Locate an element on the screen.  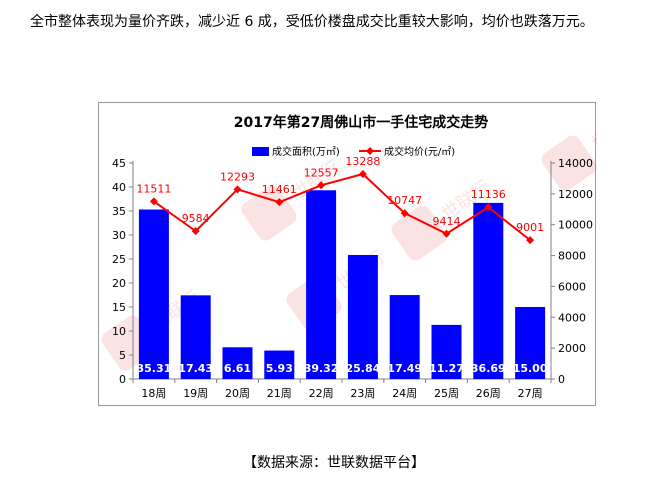
legend-label-bar: 成交面积(万㎡) is located at coordinates (306, 151).